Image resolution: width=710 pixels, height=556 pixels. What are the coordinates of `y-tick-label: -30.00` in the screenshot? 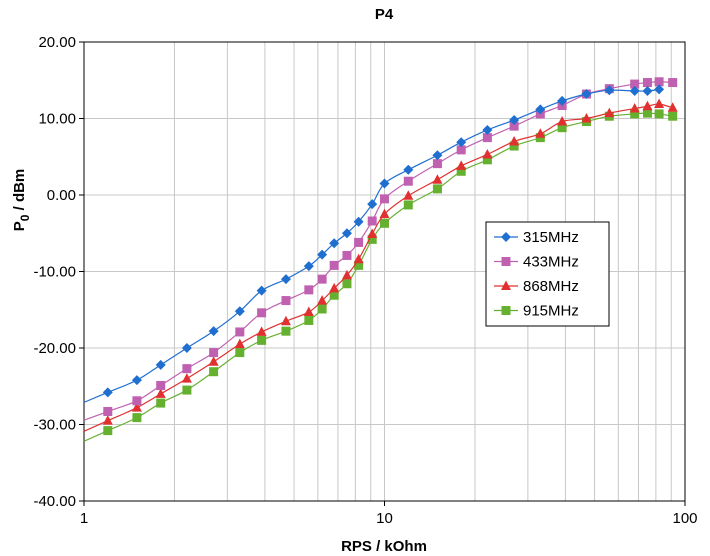 It's located at (54, 425).